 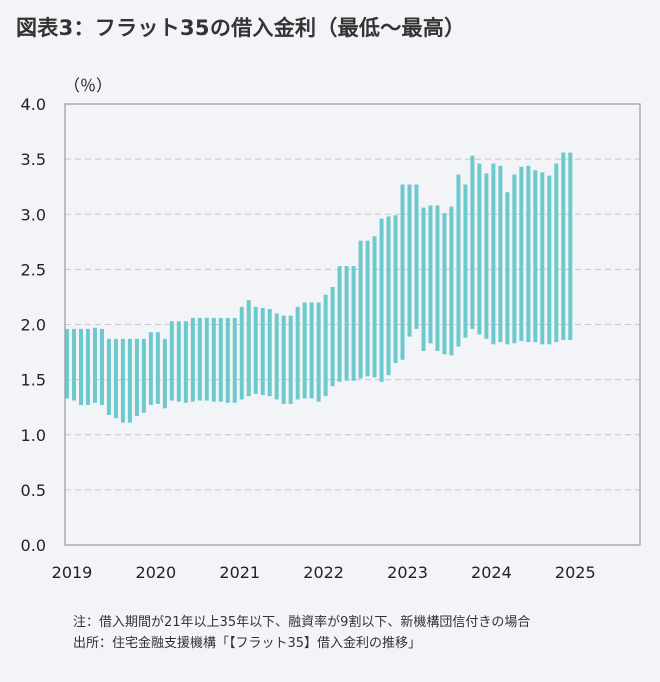 What do you see at coordinates (247, 643) in the screenshot?
I see `source-text: 出所：住宅金融支援機構「【フラット35】借入金利の推移」` at bounding box center [247, 643].